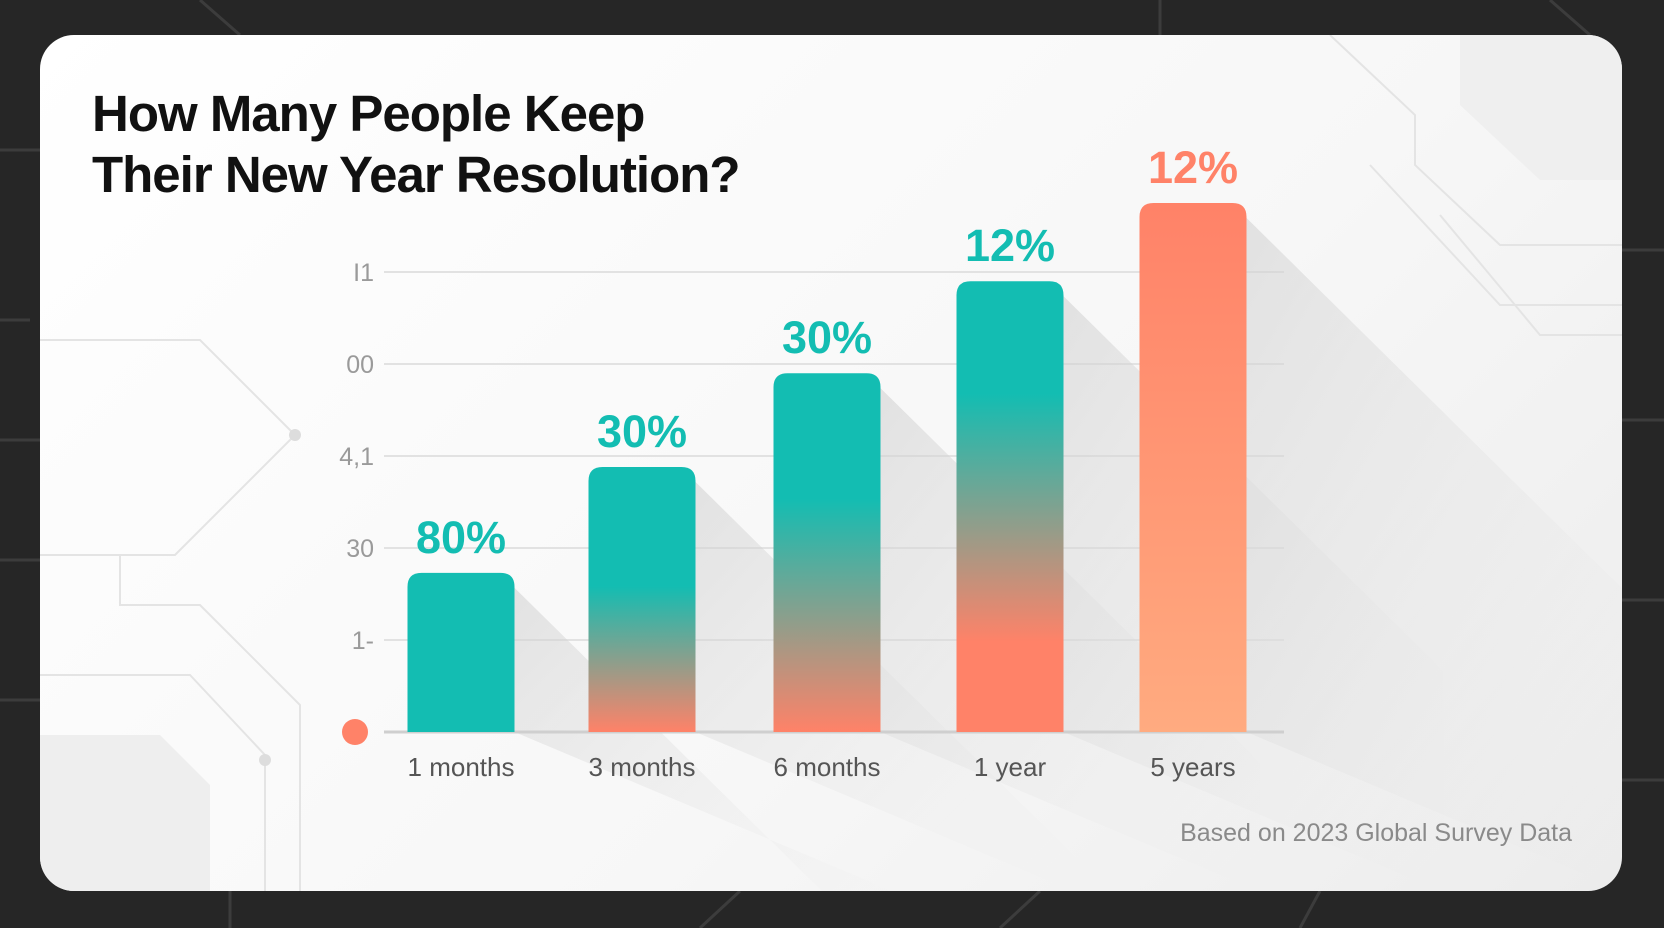 This screenshot has height=928, width=1664. I want to click on x-tick-label: 6 months, so click(827, 767).